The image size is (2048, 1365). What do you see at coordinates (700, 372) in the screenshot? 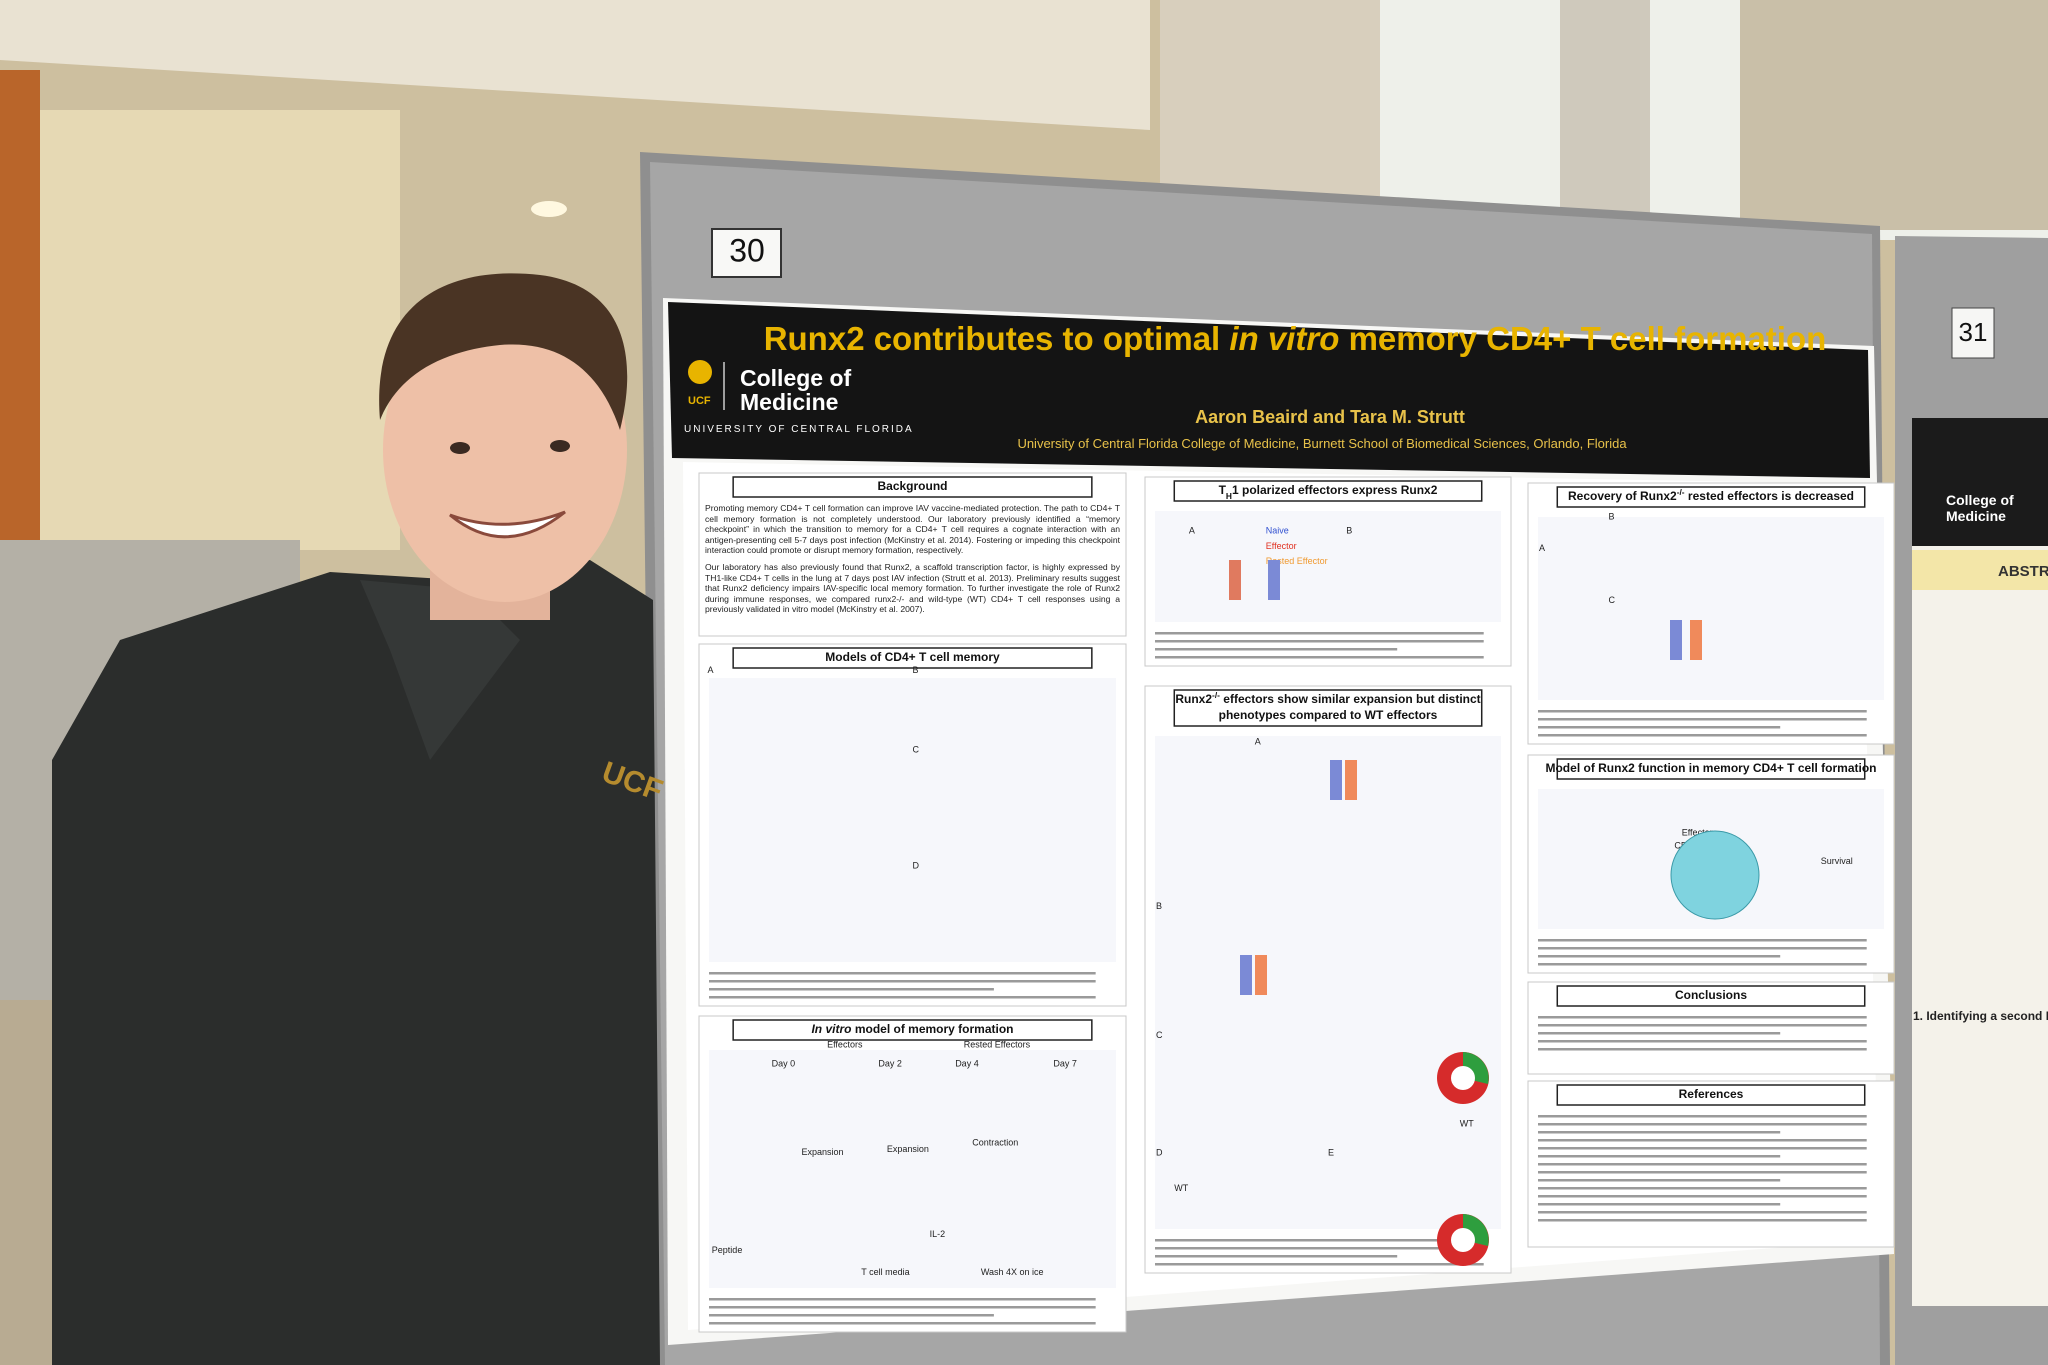
I see `ucf-pegasus` at bounding box center [700, 372].